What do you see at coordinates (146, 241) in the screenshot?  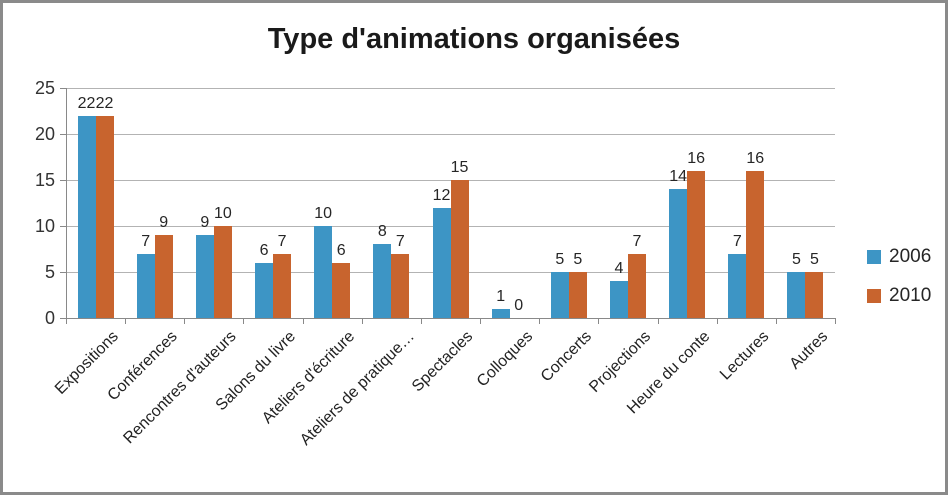 I see `data-label-2006-1: 7` at bounding box center [146, 241].